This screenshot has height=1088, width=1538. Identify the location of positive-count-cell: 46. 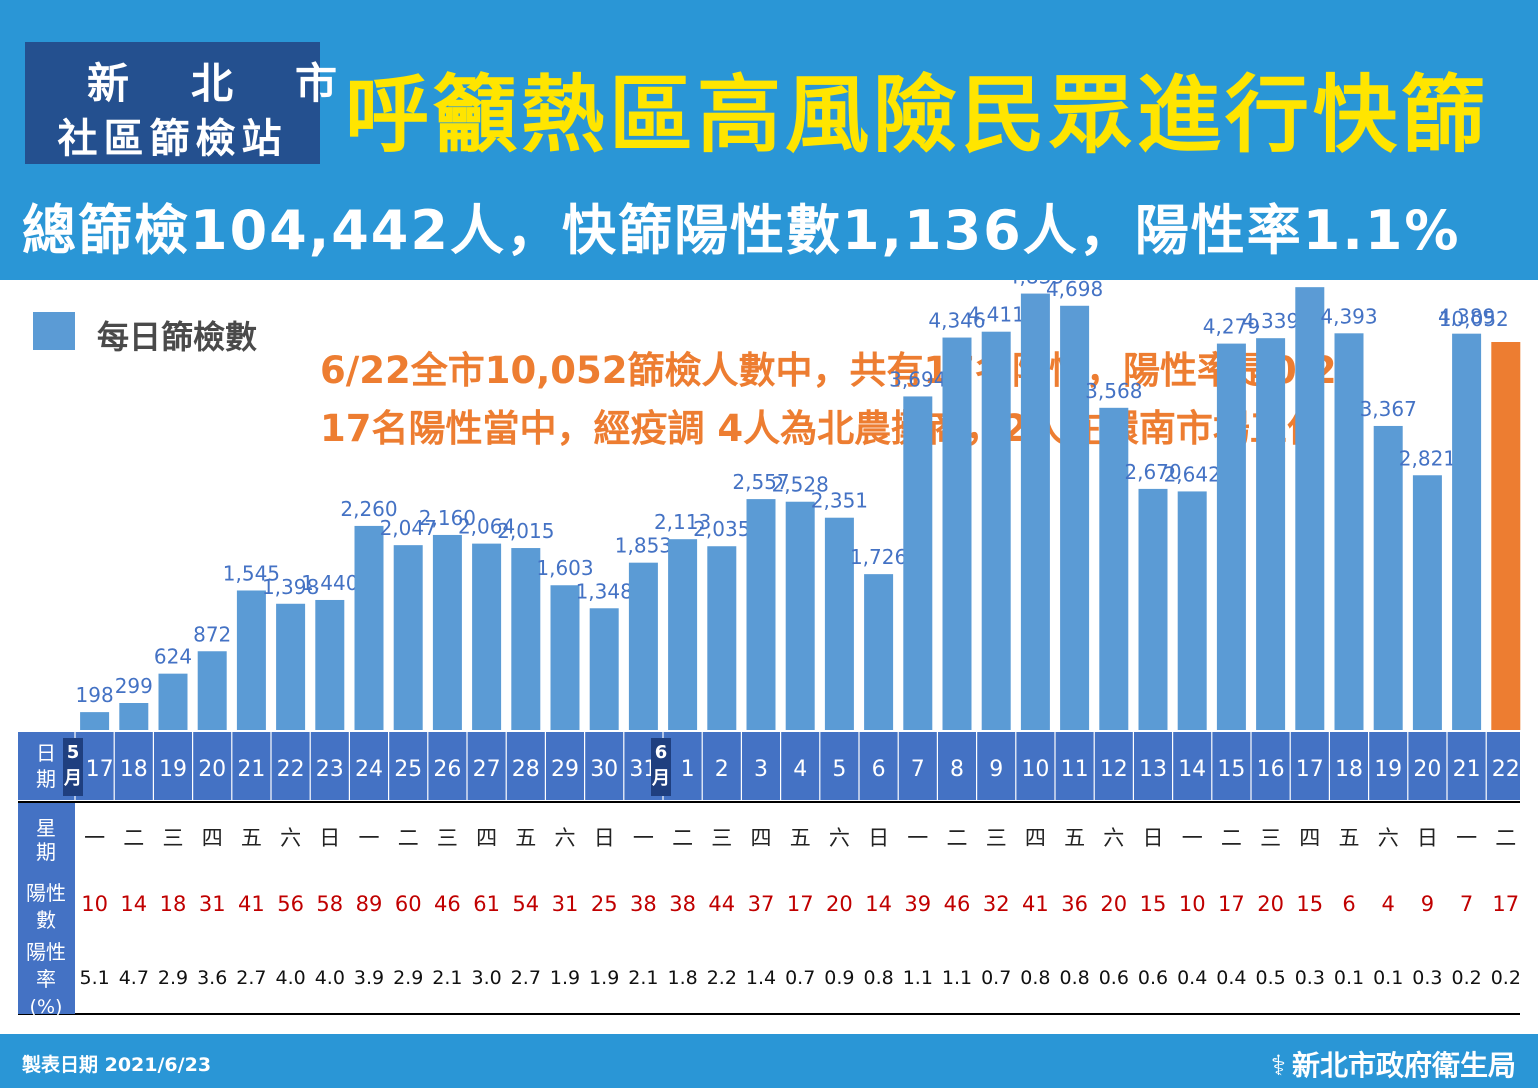
(447, 904).